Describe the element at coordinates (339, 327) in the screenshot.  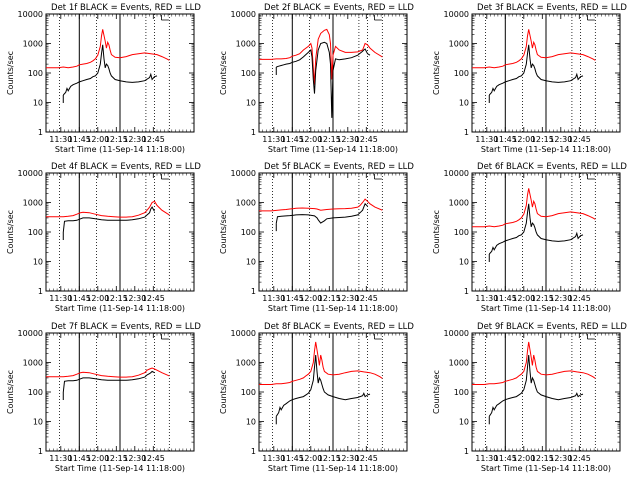
I see `panel-title: Det 8f BLACK = Events, RED = LLD` at that location.